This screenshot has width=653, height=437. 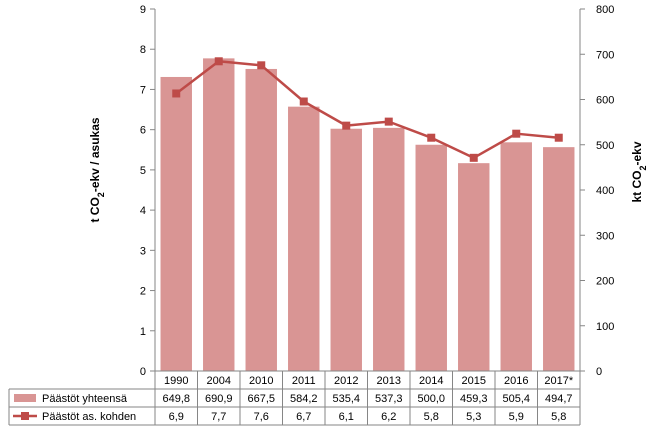 What do you see at coordinates (599, 372) in the screenshot?
I see `right-tick-label: 0` at bounding box center [599, 372].